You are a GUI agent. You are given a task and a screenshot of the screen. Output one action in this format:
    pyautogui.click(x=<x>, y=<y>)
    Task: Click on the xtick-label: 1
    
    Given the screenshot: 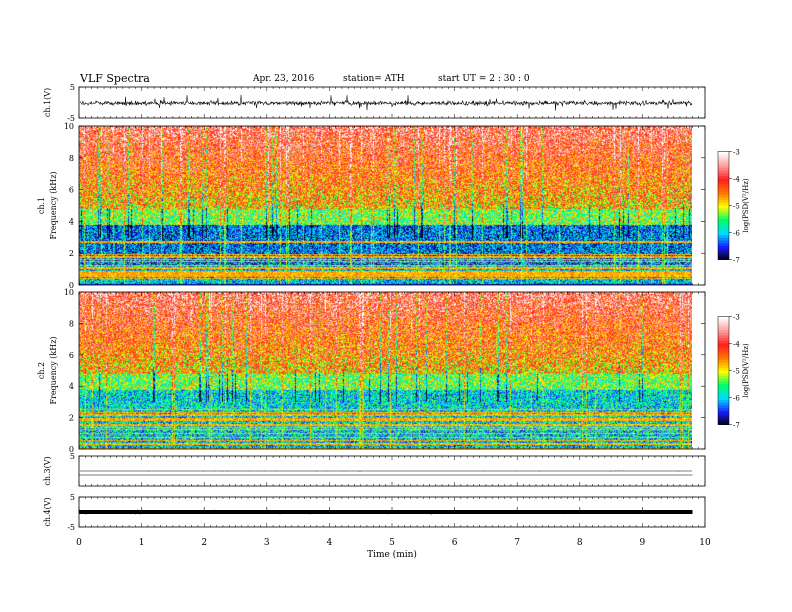 What is the action you would take?
    pyautogui.click(x=142, y=543)
    